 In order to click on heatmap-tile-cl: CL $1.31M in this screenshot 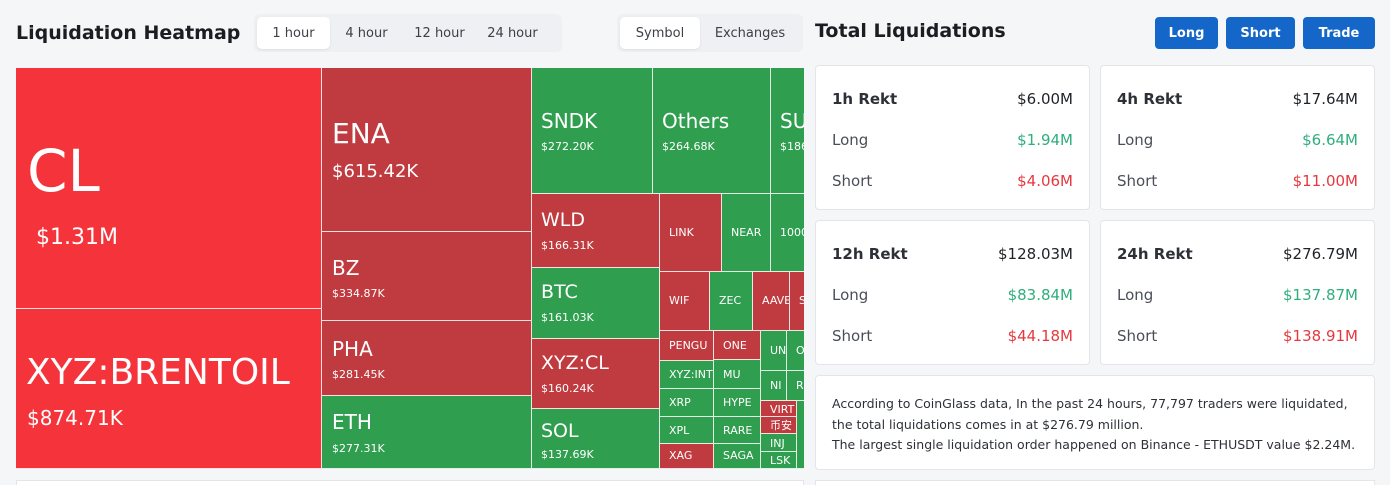, I will do `click(169, 188)`.